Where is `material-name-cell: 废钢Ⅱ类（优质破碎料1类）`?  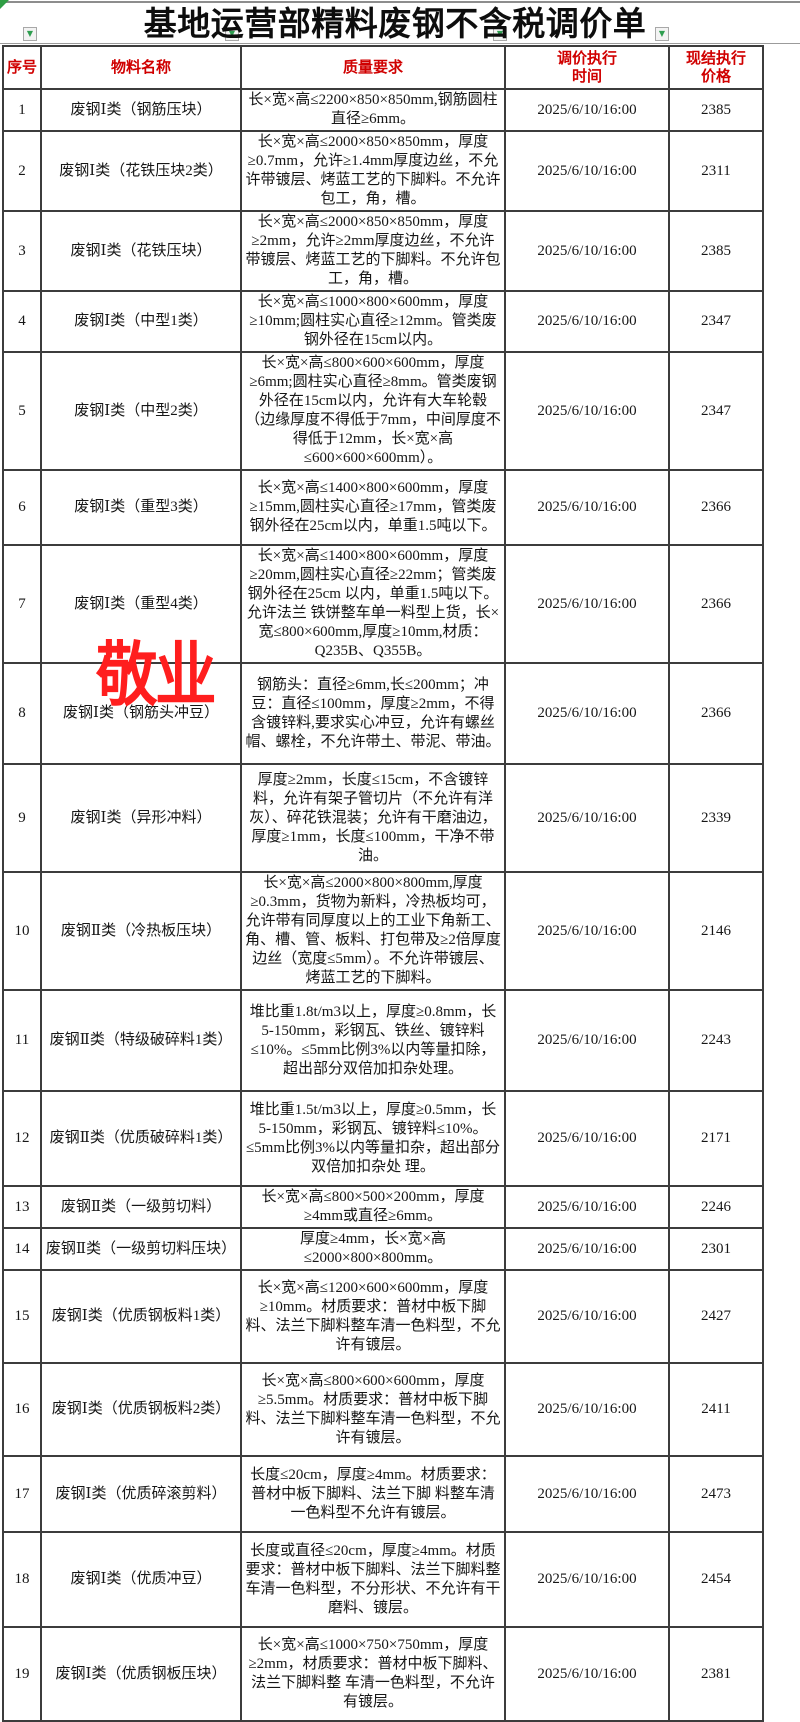
material-name-cell: 废钢Ⅱ类（优质破碎料1类） is located at coordinates (141, 1138).